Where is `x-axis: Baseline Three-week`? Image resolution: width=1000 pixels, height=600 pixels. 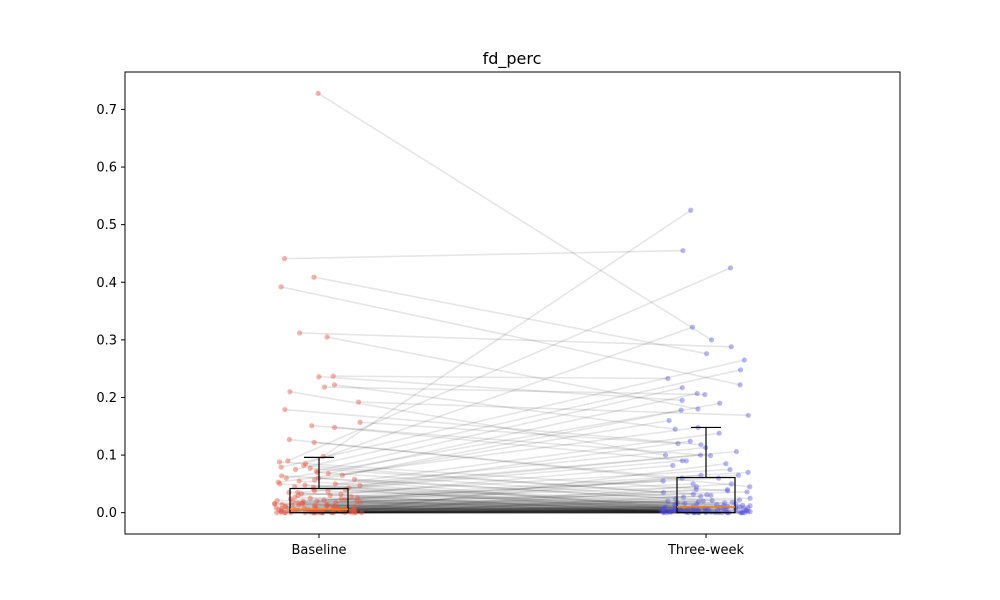
x-axis: Baseline Three-week is located at coordinates (518, 546).